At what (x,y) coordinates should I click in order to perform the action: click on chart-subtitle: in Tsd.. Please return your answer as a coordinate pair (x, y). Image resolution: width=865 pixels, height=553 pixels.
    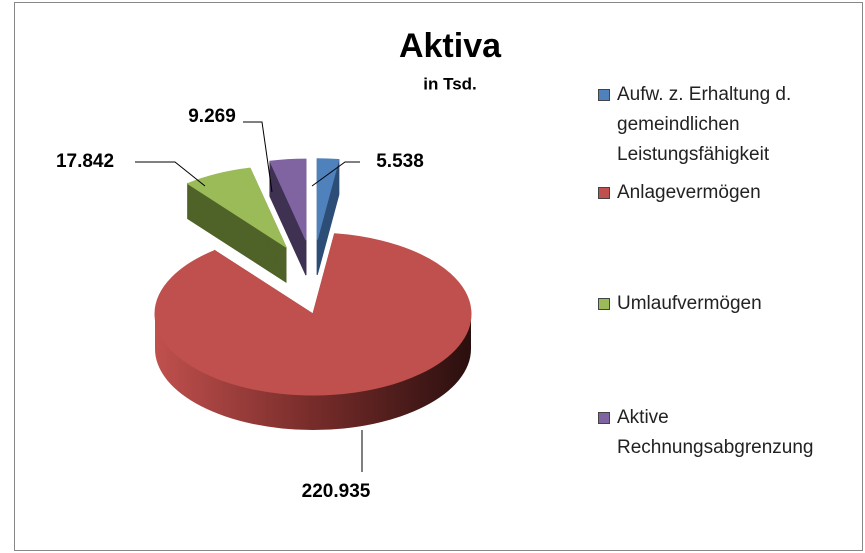
    Looking at the image, I should click on (450, 83).